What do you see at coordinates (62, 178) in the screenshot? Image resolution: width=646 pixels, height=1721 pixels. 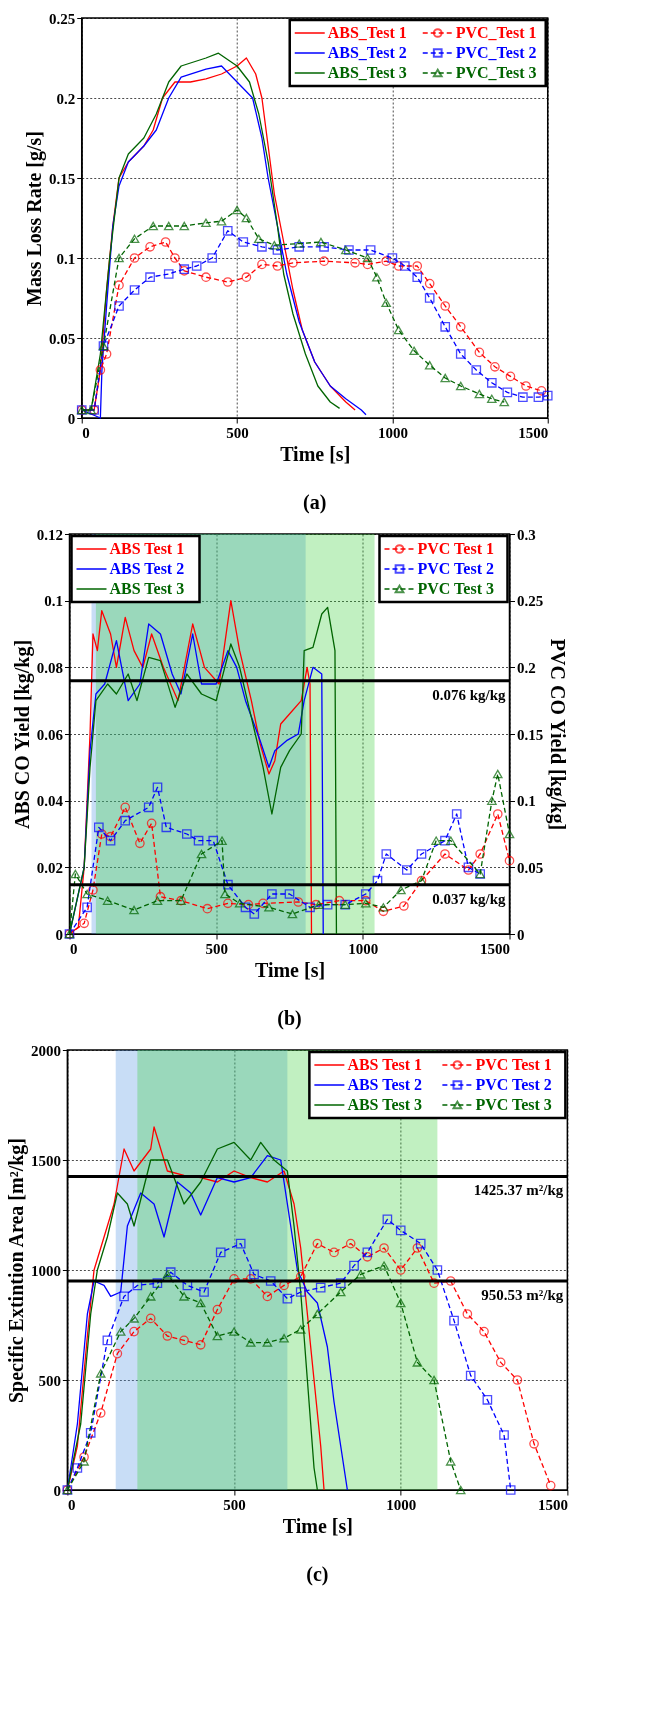 I see `y-tick-label: 0.15` at bounding box center [62, 178].